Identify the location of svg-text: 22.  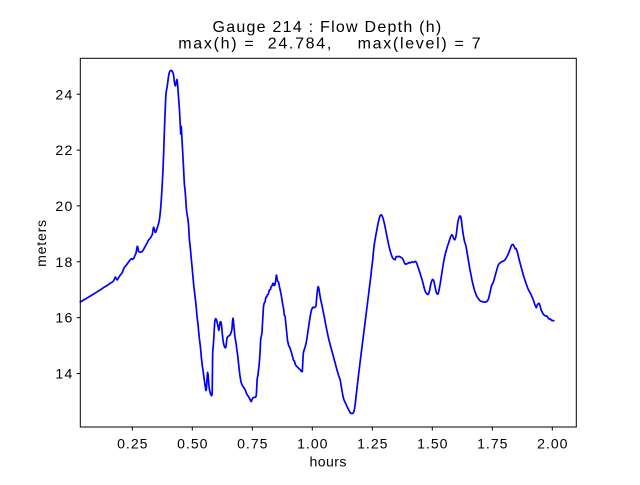
(64, 150).